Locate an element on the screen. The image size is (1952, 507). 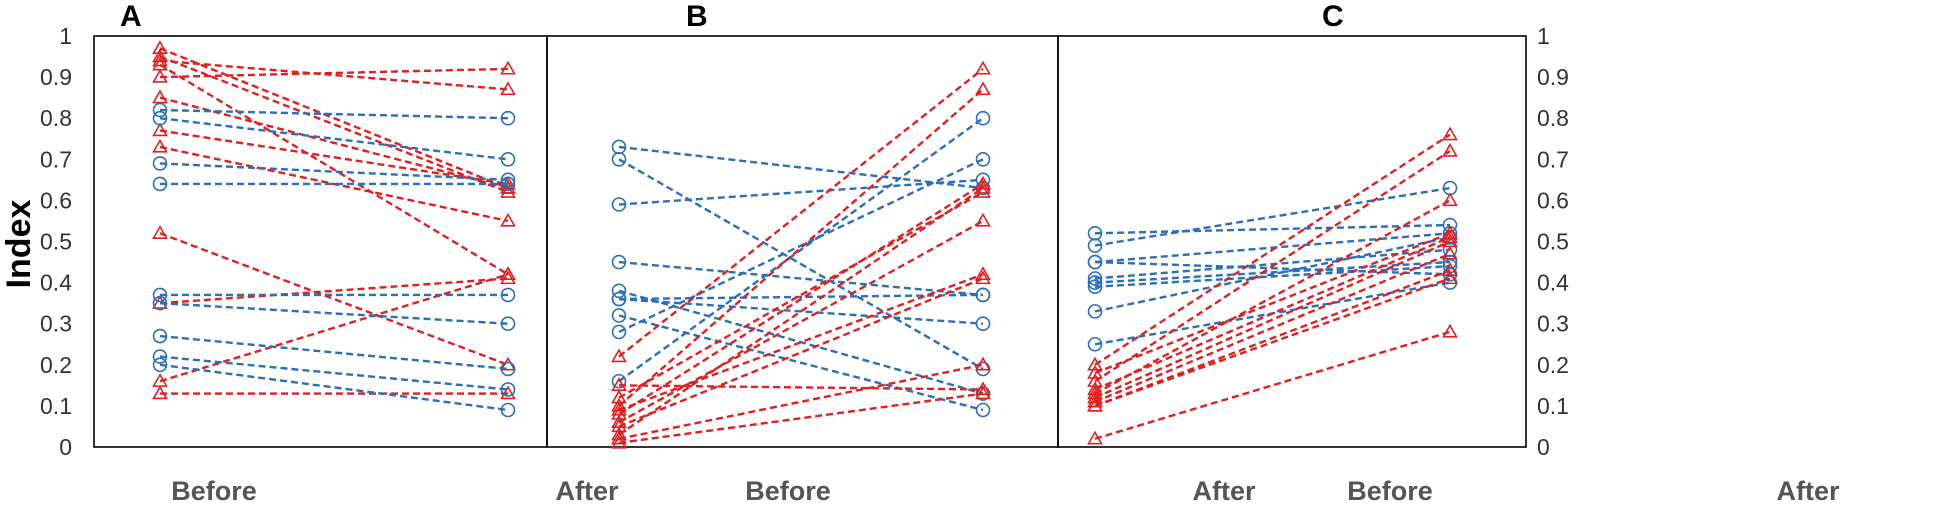
y-tick-left: 0.4 is located at coordinates (56, 283).